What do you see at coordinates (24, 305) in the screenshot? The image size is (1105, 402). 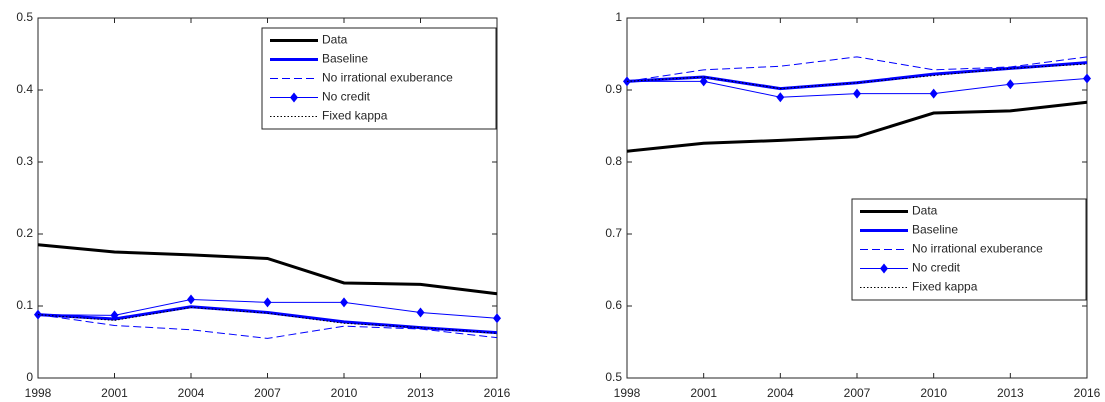 I see `y-tick-label: 0.1` at bounding box center [24, 305].